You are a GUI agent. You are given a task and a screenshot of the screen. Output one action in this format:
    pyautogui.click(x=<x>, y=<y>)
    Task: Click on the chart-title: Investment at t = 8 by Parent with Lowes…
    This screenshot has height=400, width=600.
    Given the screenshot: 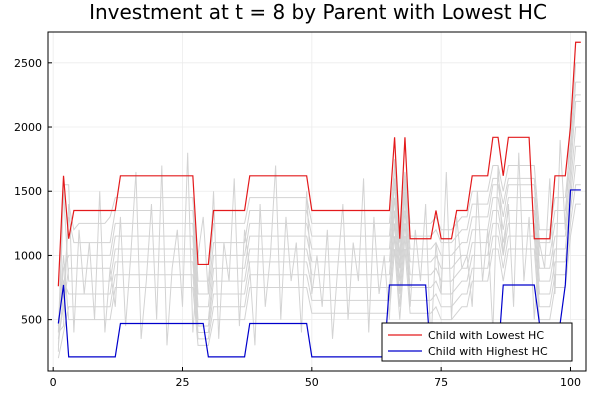 What is the action you would take?
    pyautogui.click(x=318, y=12)
    